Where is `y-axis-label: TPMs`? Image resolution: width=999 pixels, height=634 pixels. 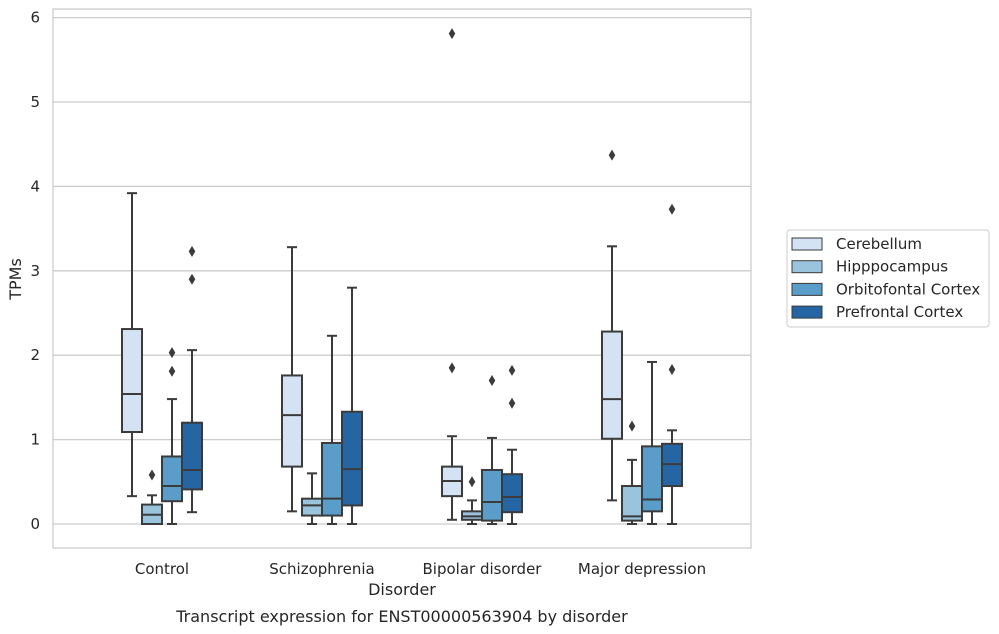 y-axis-label: TPMs is located at coordinates (15, 279).